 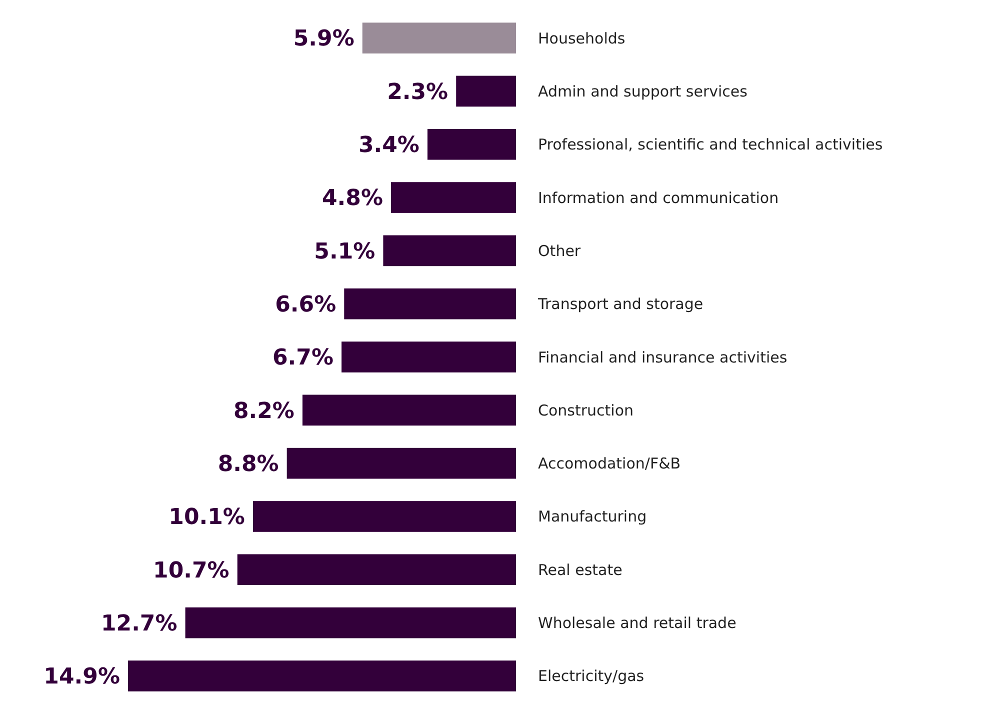 What do you see at coordinates (139, 623) in the screenshot?
I see `data-label: 12.7%` at bounding box center [139, 623].